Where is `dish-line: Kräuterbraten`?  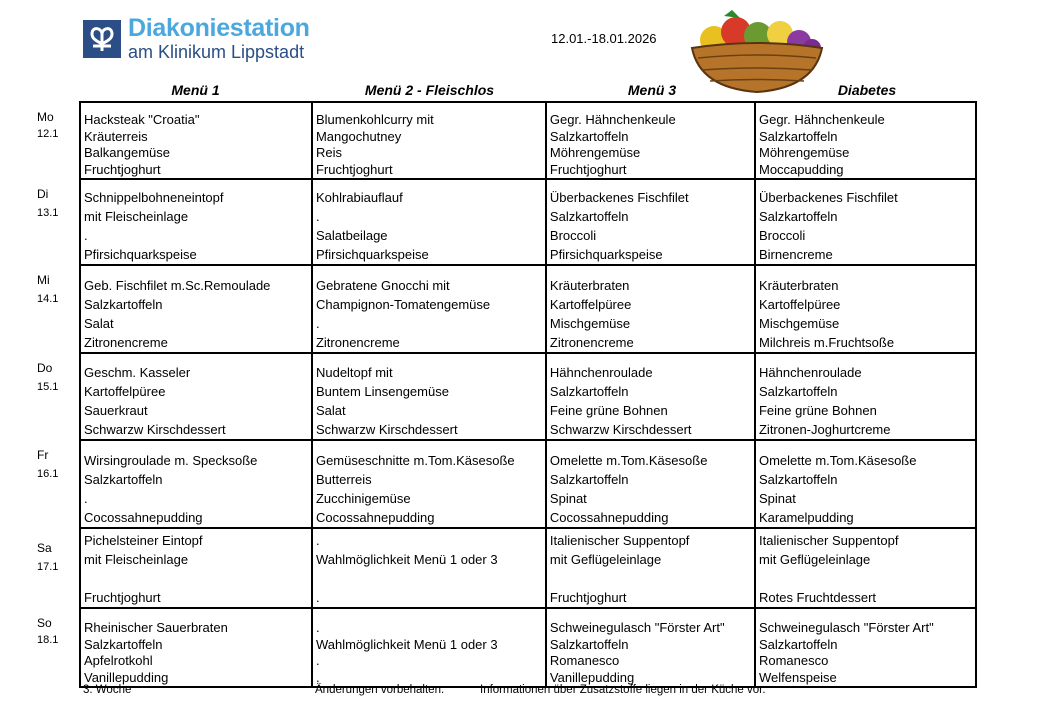 dish-line: Kräuterbraten is located at coordinates (798, 285).